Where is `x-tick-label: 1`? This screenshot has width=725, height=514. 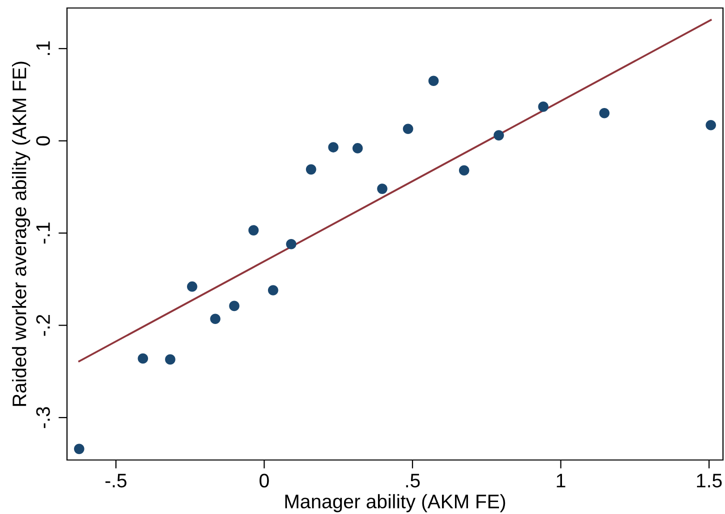 x-tick-label: 1 is located at coordinates (561, 481).